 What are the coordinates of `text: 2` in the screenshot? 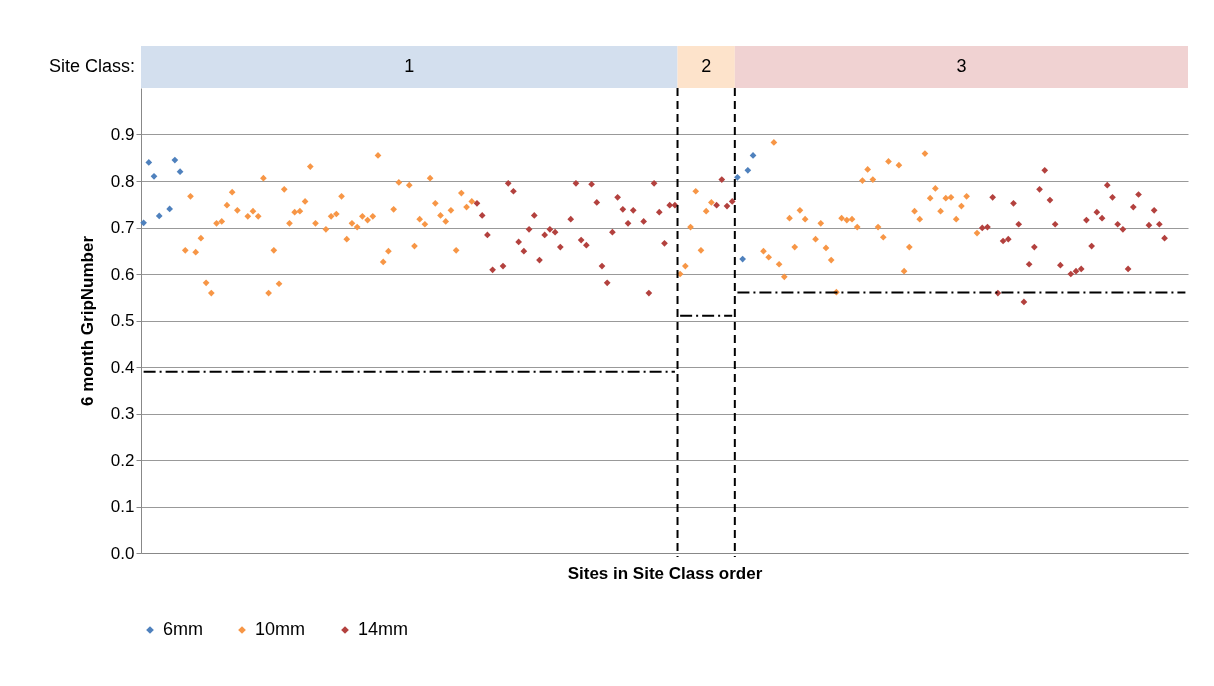 It's located at (706, 66).